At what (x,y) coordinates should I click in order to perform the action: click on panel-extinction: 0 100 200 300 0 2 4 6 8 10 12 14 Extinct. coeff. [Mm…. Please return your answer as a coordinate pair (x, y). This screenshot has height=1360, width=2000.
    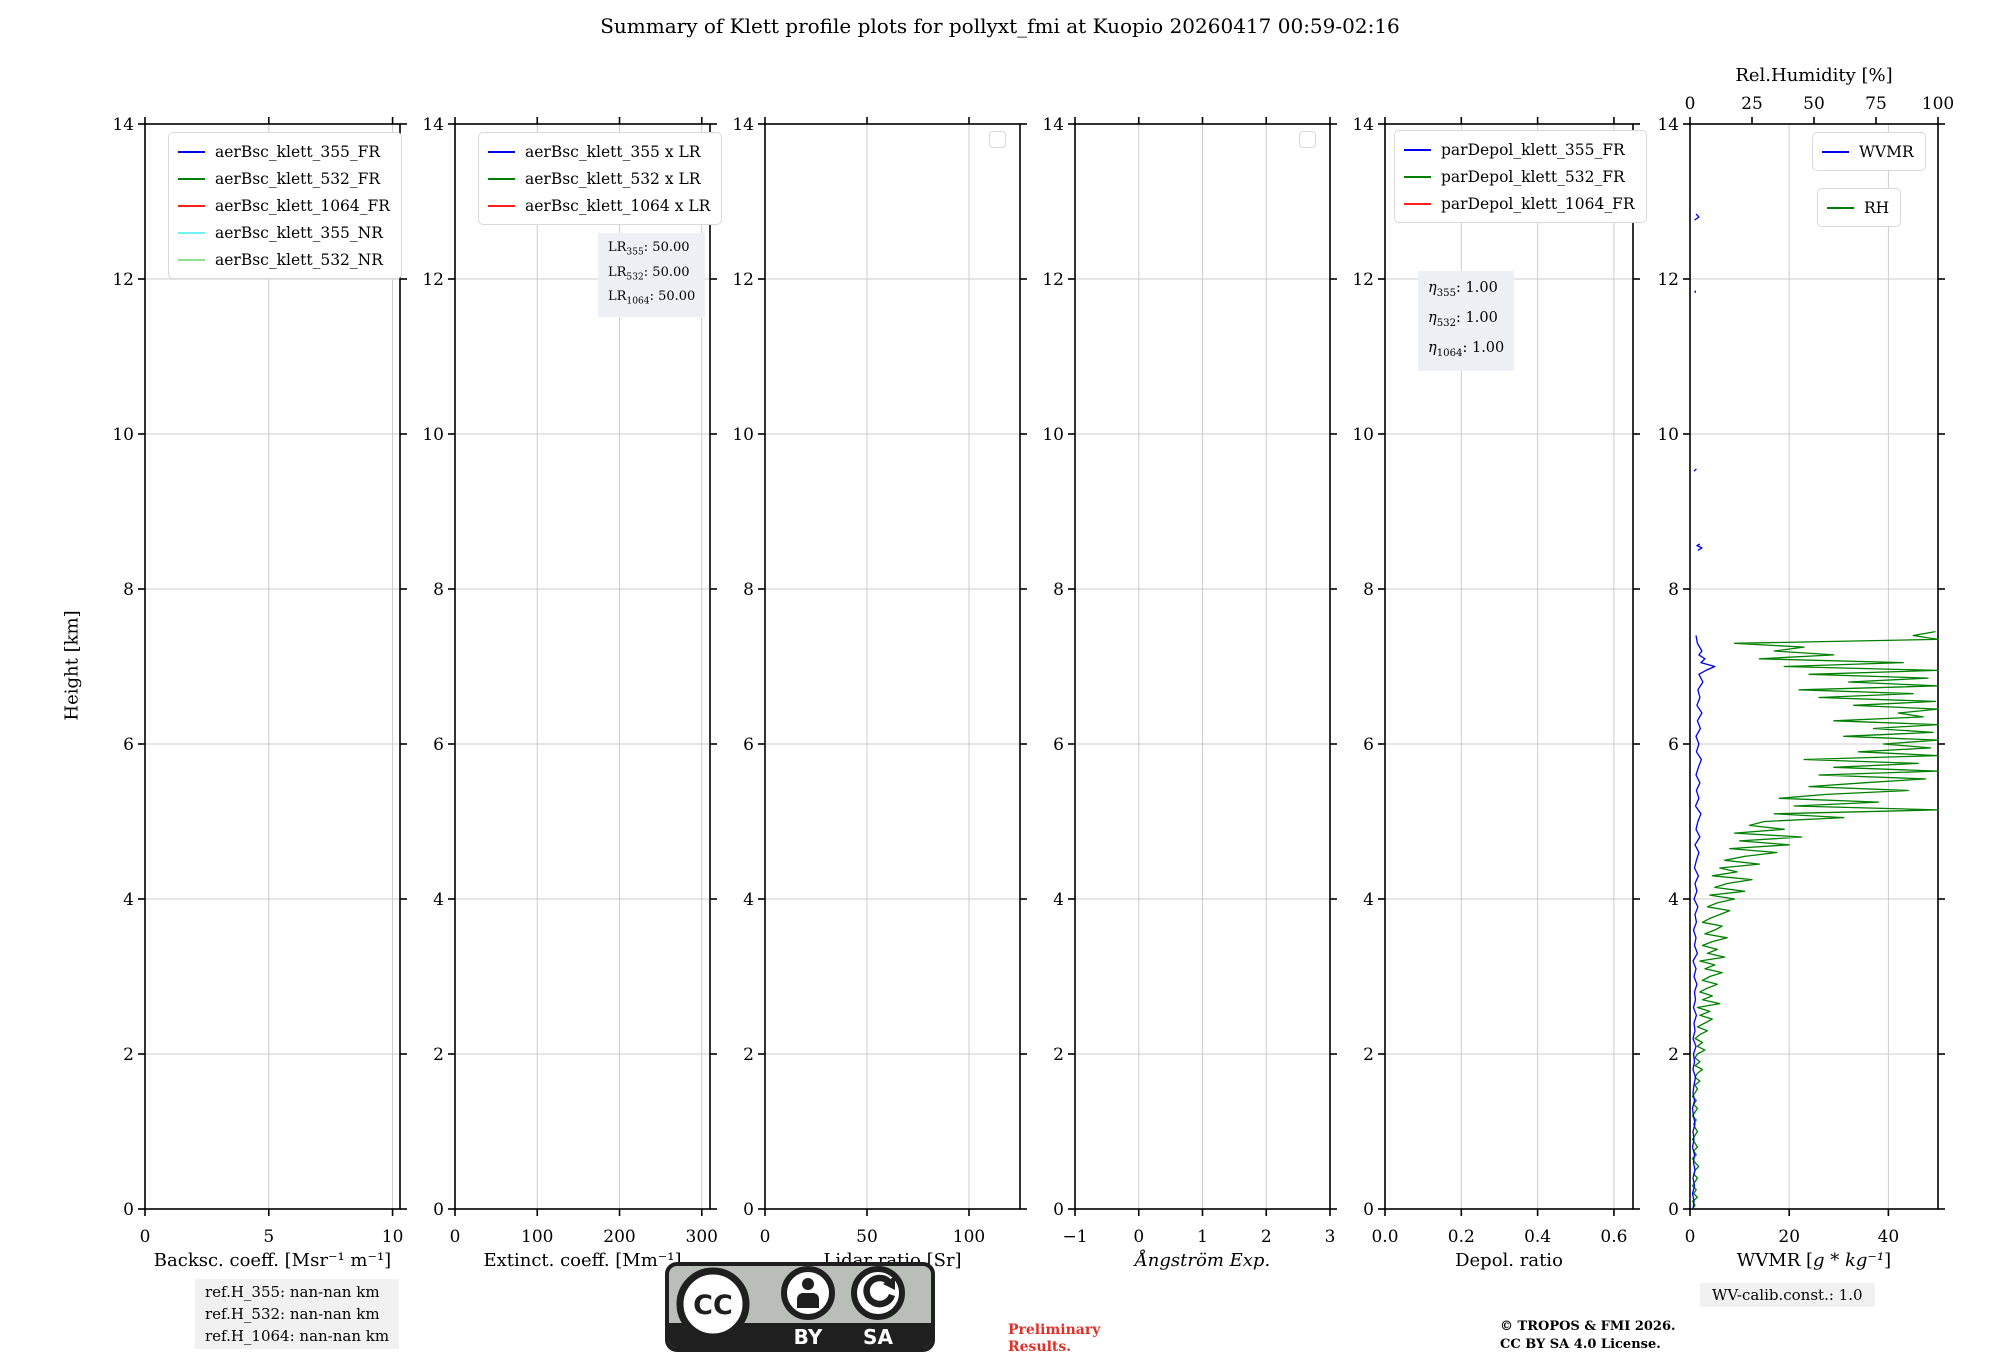
    Looking at the image, I should click on (570, 693).